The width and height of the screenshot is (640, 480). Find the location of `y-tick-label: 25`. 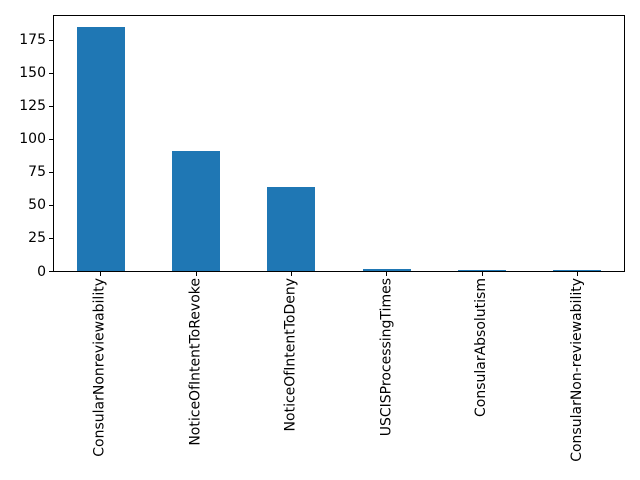

y-tick-label: 25 is located at coordinates (37, 238).